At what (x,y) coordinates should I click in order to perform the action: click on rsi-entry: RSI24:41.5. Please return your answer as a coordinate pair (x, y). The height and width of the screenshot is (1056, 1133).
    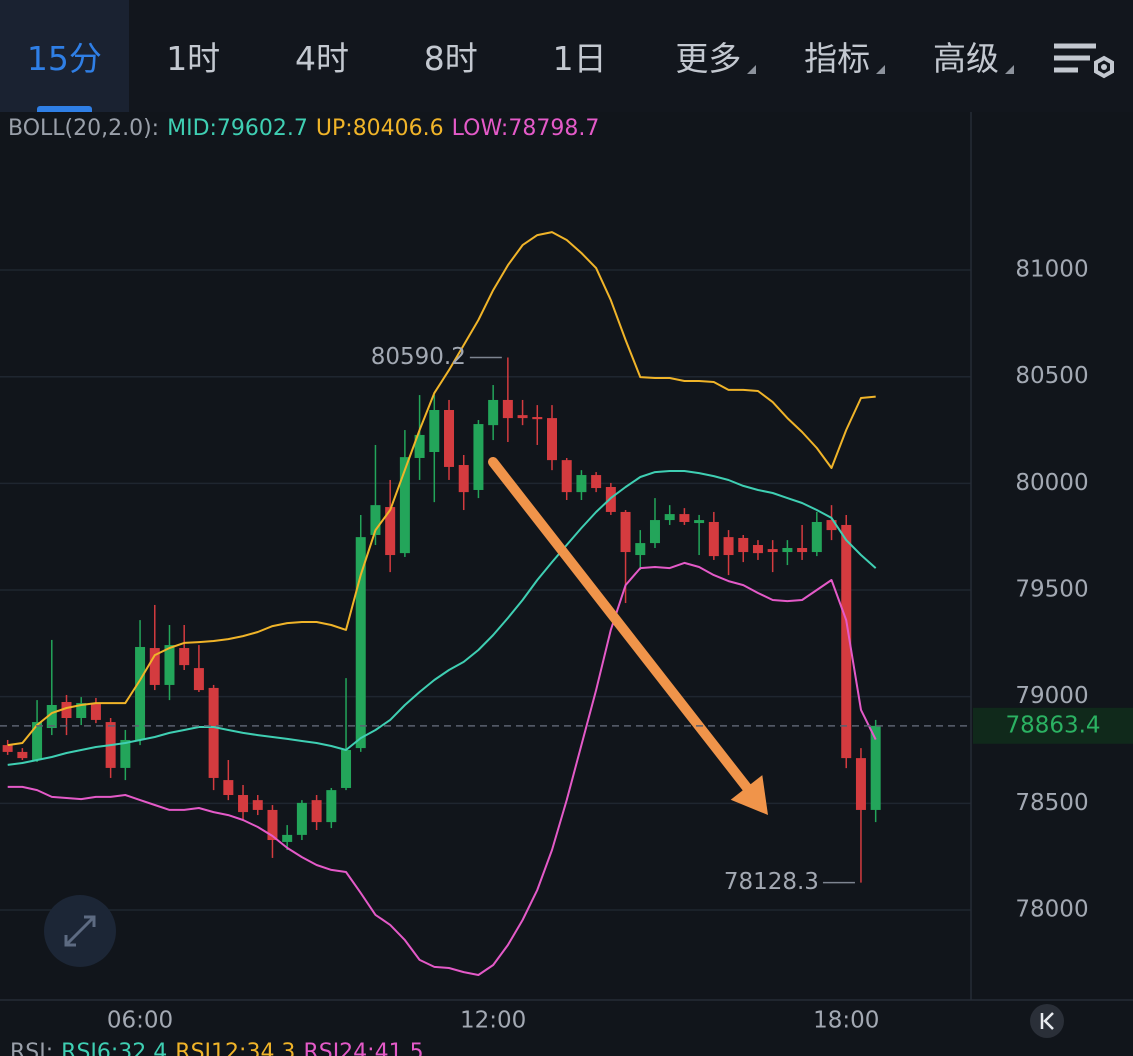
    Looking at the image, I should click on (363, 1048).